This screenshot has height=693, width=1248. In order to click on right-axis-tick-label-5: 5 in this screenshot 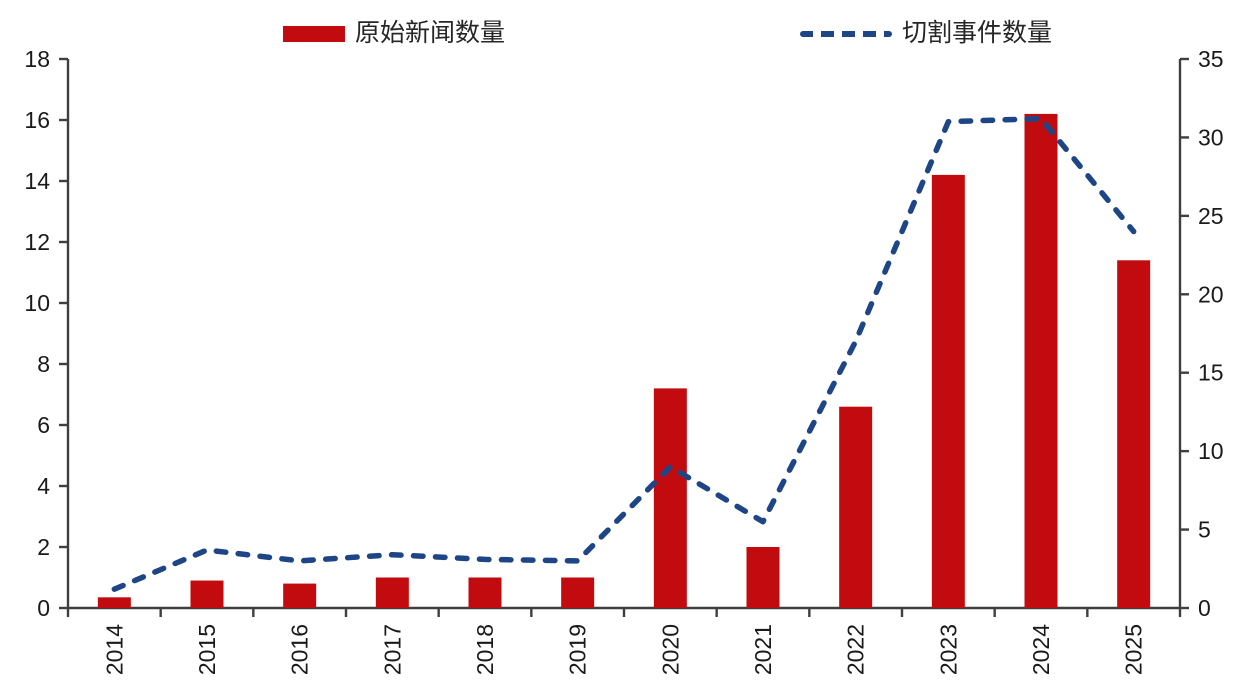, I will do `click(1204, 530)`.